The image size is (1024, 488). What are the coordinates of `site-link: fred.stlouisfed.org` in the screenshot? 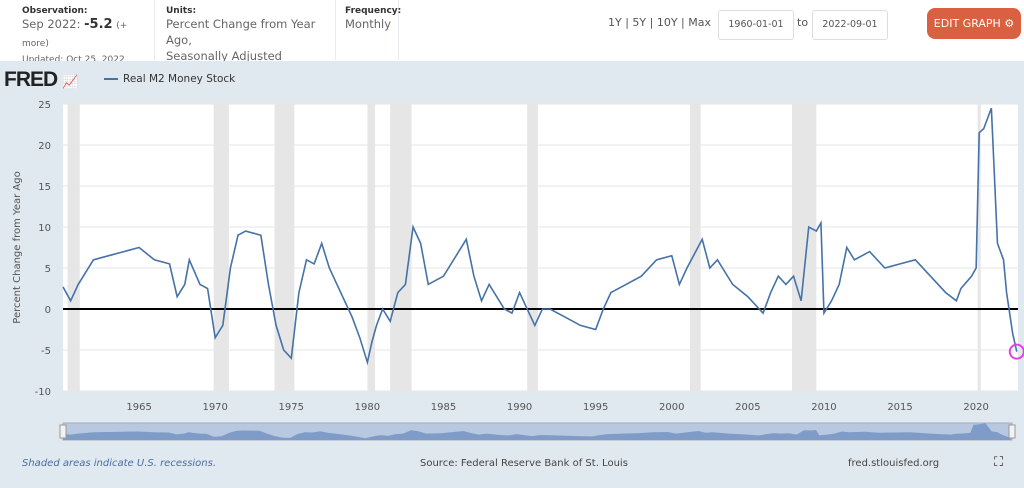 It's located at (894, 463).